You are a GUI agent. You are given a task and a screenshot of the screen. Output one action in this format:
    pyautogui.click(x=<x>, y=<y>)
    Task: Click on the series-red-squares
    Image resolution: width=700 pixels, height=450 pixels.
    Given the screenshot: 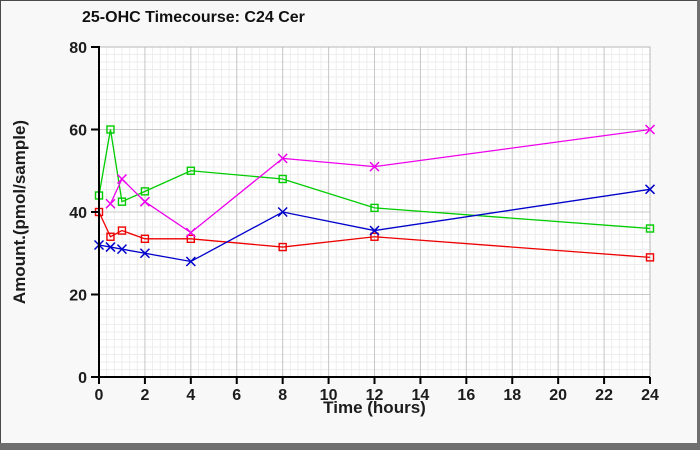 What is the action you would take?
    pyautogui.click(x=374, y=234)
    